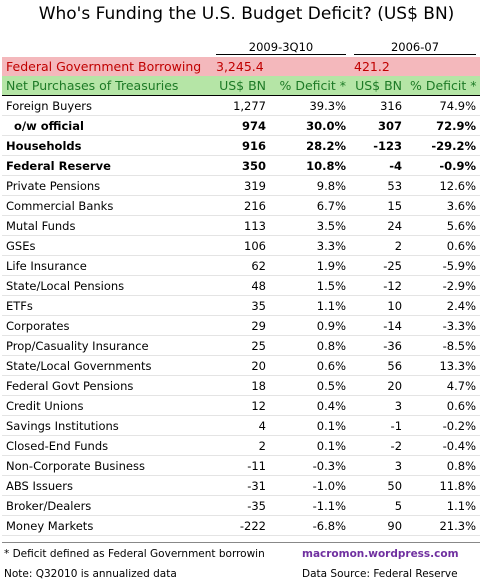 This screenshot has height=584, width=493. I want to click on site: macromon.wordpress.com, so click(380, 554).